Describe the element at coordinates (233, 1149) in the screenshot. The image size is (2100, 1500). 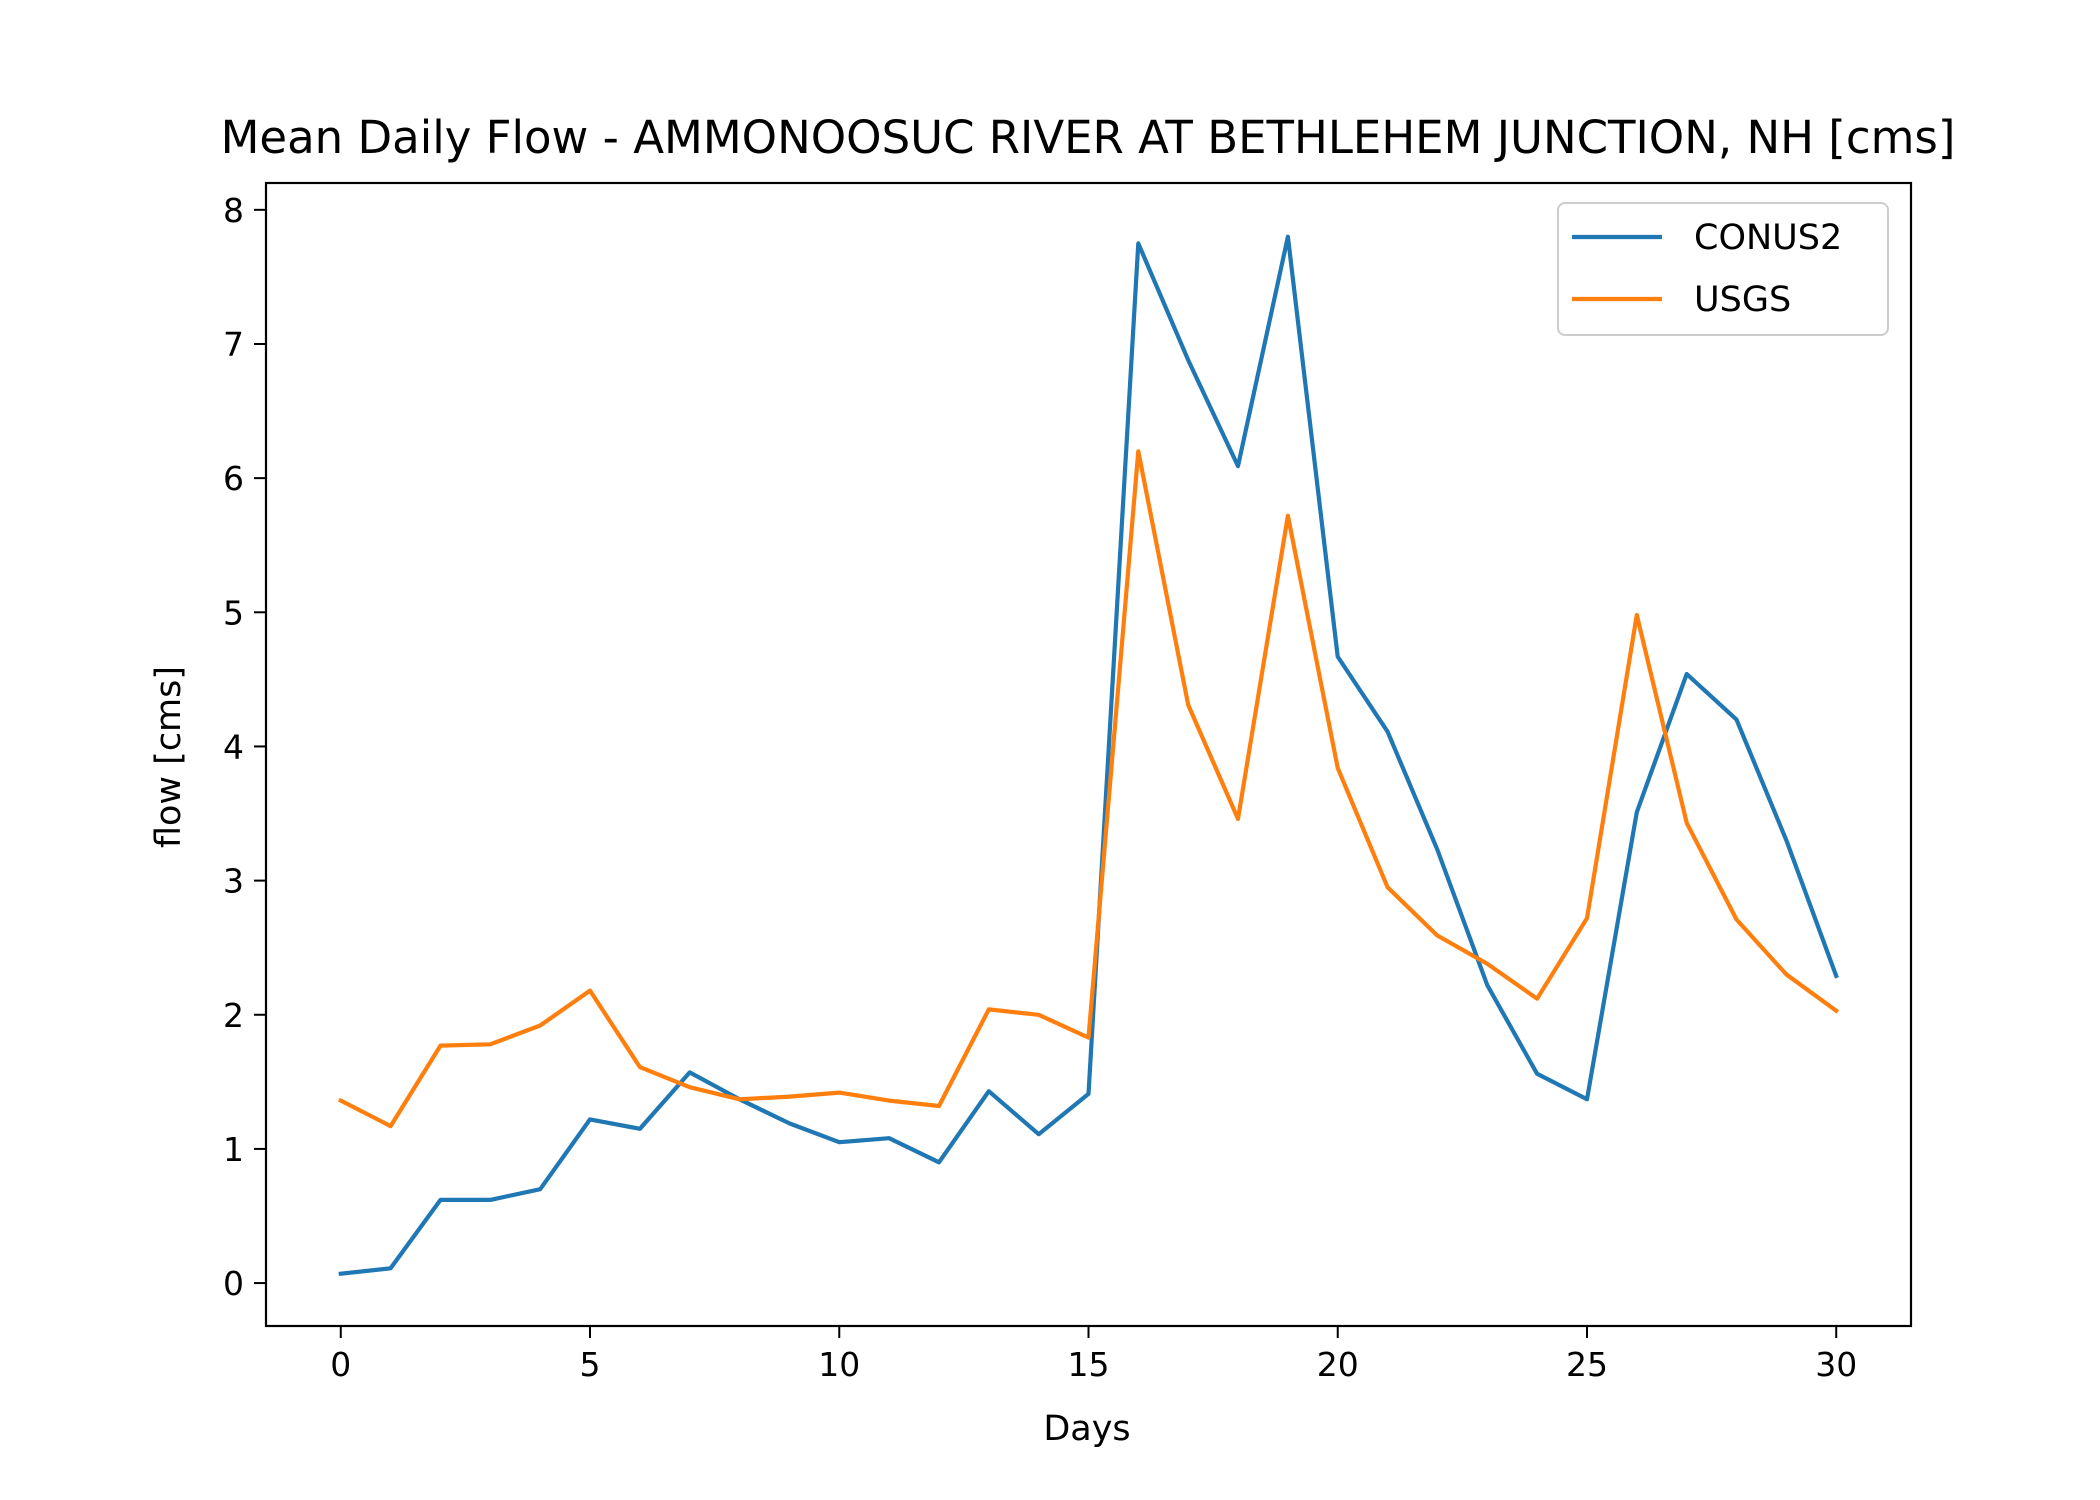
I see `y-tick-label: 1` at that location.